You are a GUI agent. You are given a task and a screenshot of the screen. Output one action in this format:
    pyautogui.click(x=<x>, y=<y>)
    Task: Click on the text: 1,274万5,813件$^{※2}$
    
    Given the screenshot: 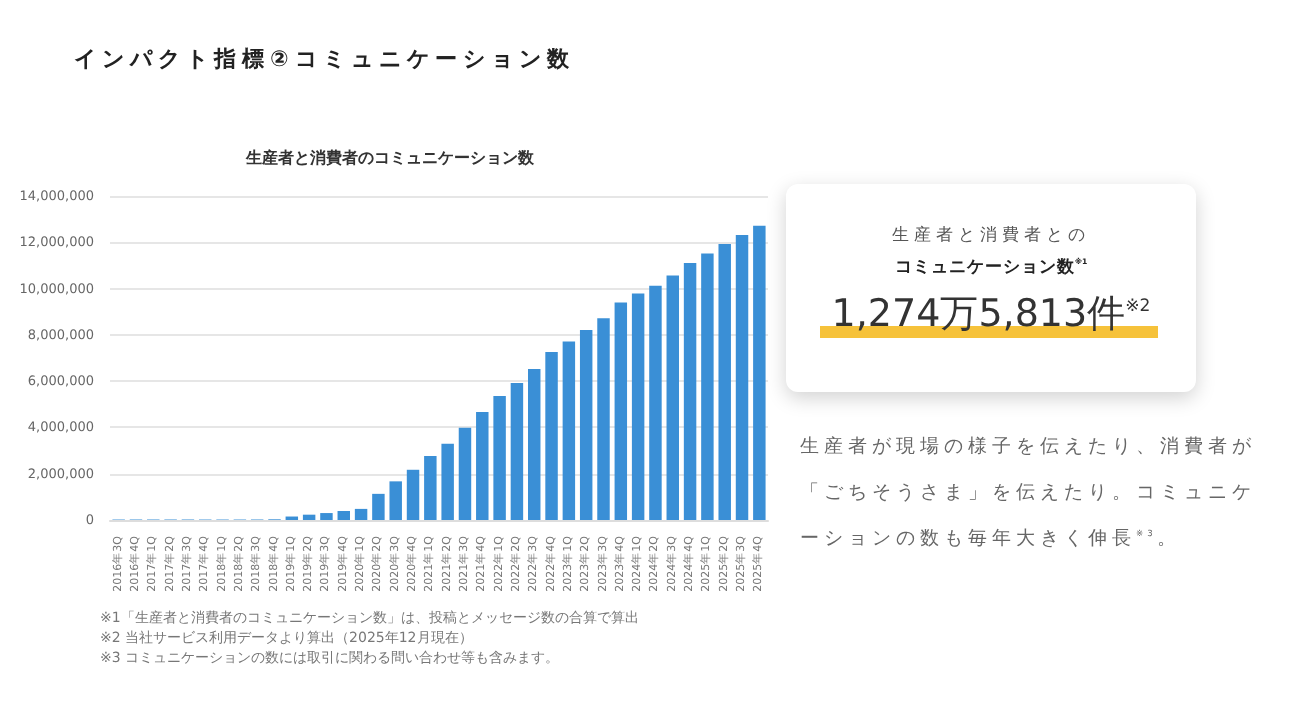 What is the action you would take?
    pyautogui.click(x=991, y=315)
    